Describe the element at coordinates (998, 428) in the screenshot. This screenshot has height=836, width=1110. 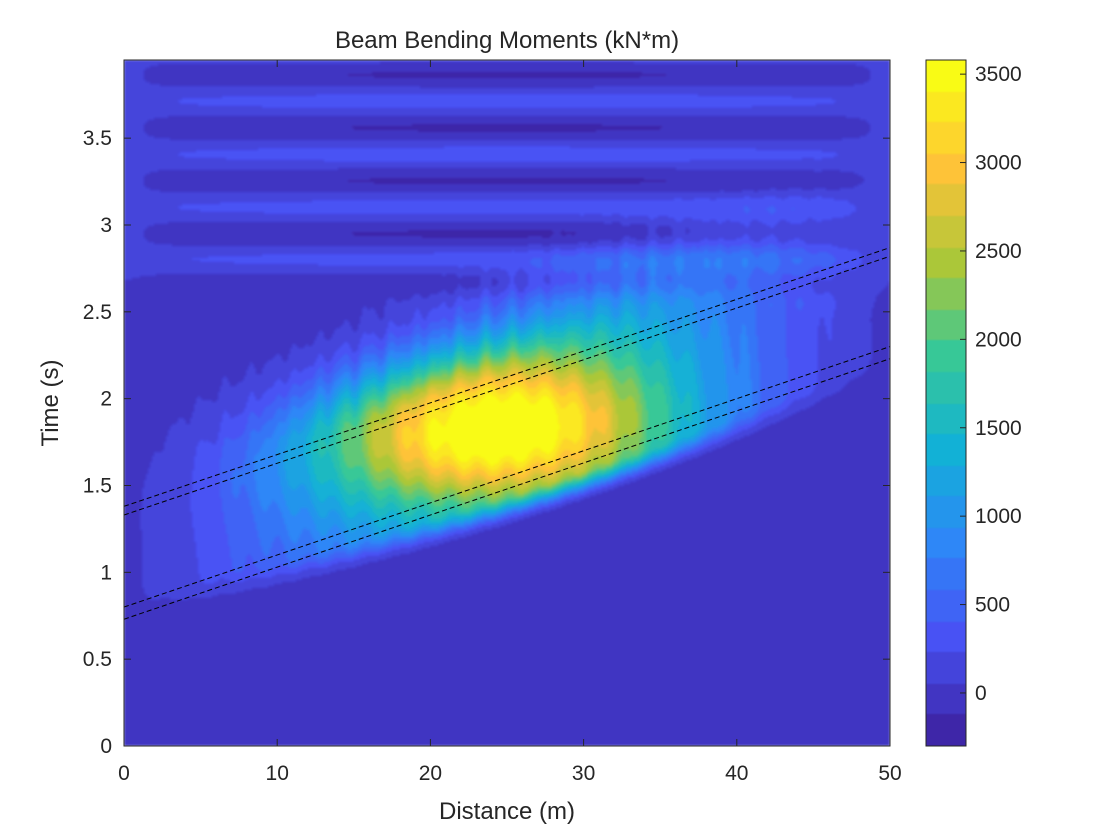
I see `colorbar-tick-label: 1500` at that location.